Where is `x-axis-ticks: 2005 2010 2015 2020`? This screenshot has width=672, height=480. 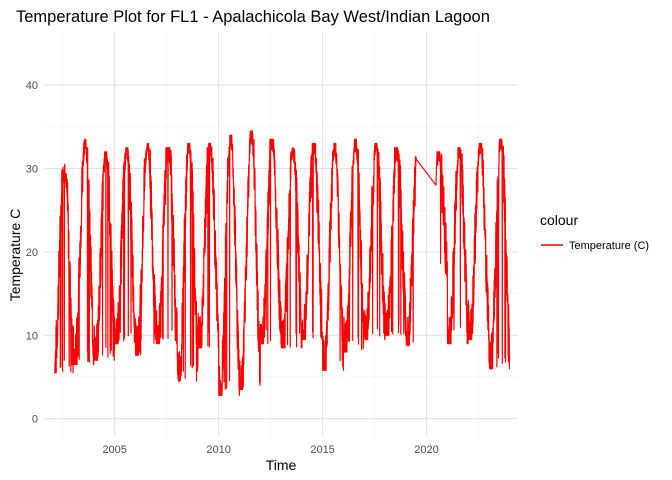 x-axis-ticks: 2005 2010 2015 2020 is located at coordinates (270, 450).